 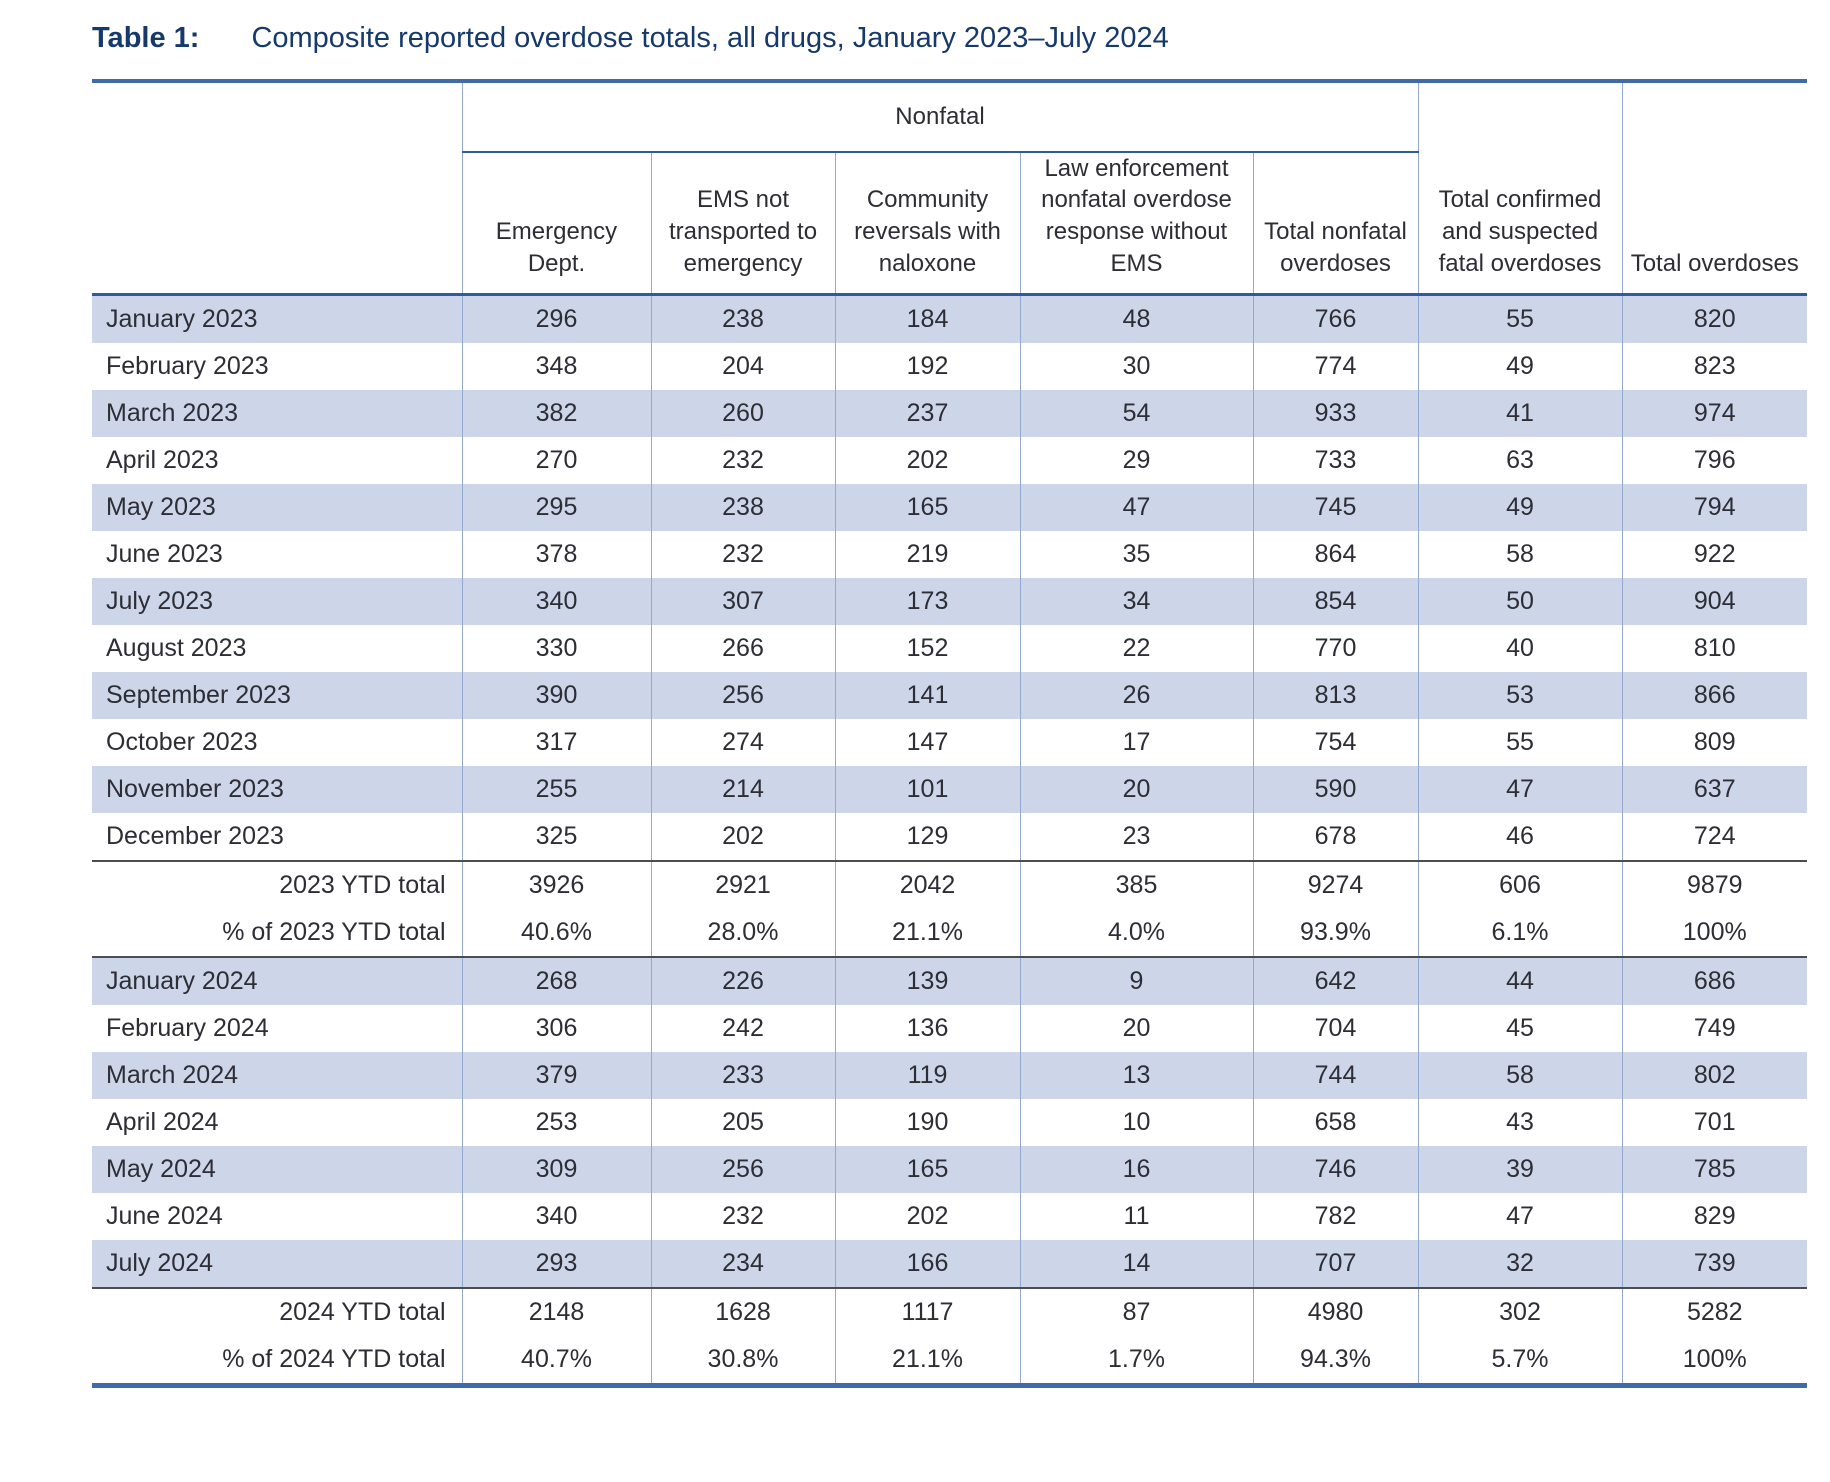 I want to click on value-cell: 13, so click(x=1136, y=1076).